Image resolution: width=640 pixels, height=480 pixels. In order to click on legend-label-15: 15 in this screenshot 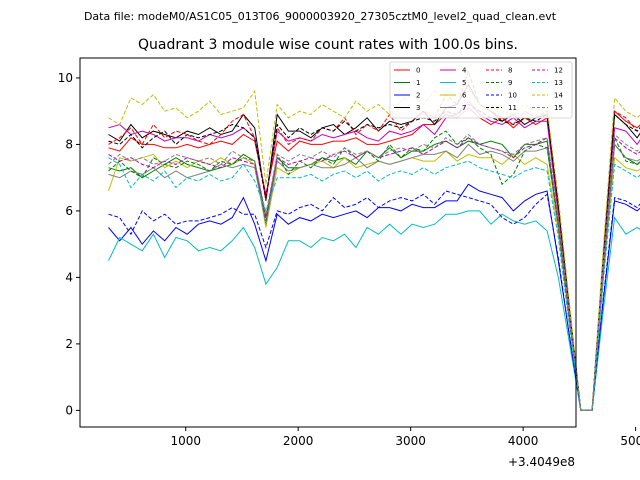, I will do `click(558, 108)`.